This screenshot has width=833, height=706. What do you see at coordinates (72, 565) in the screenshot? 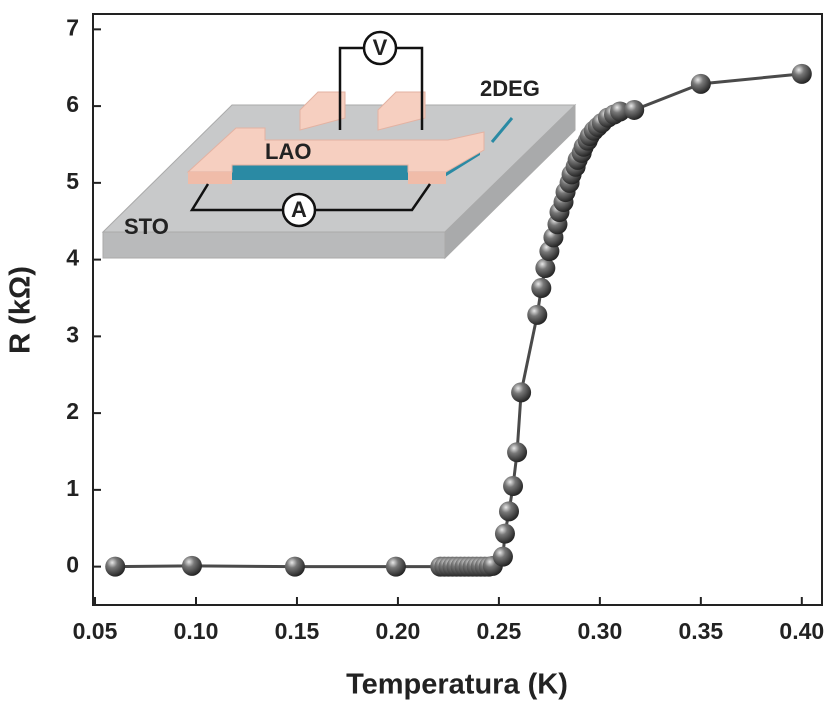
I see `y-tick-label: 0` at bounding box center [72, 565].